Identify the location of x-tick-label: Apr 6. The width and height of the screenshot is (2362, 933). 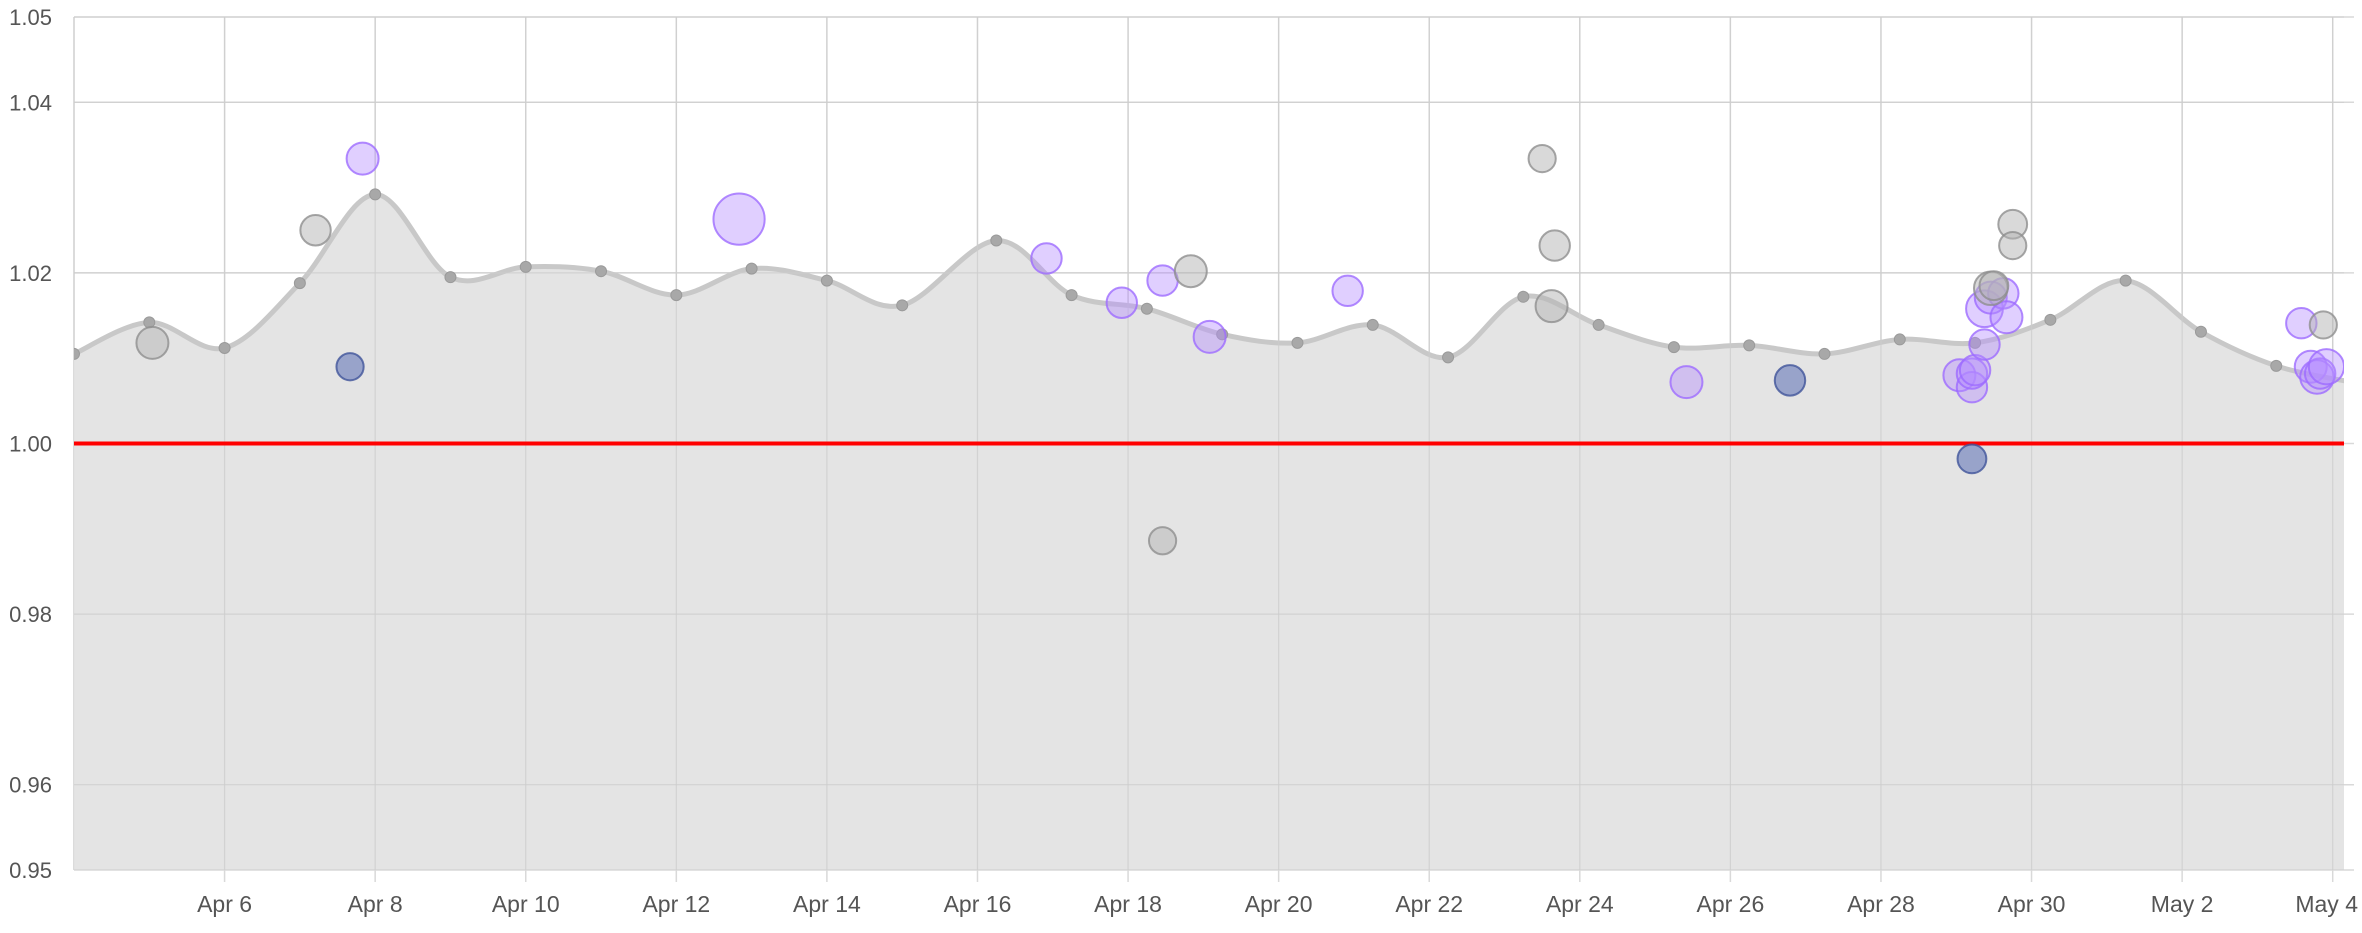
(224, 904).